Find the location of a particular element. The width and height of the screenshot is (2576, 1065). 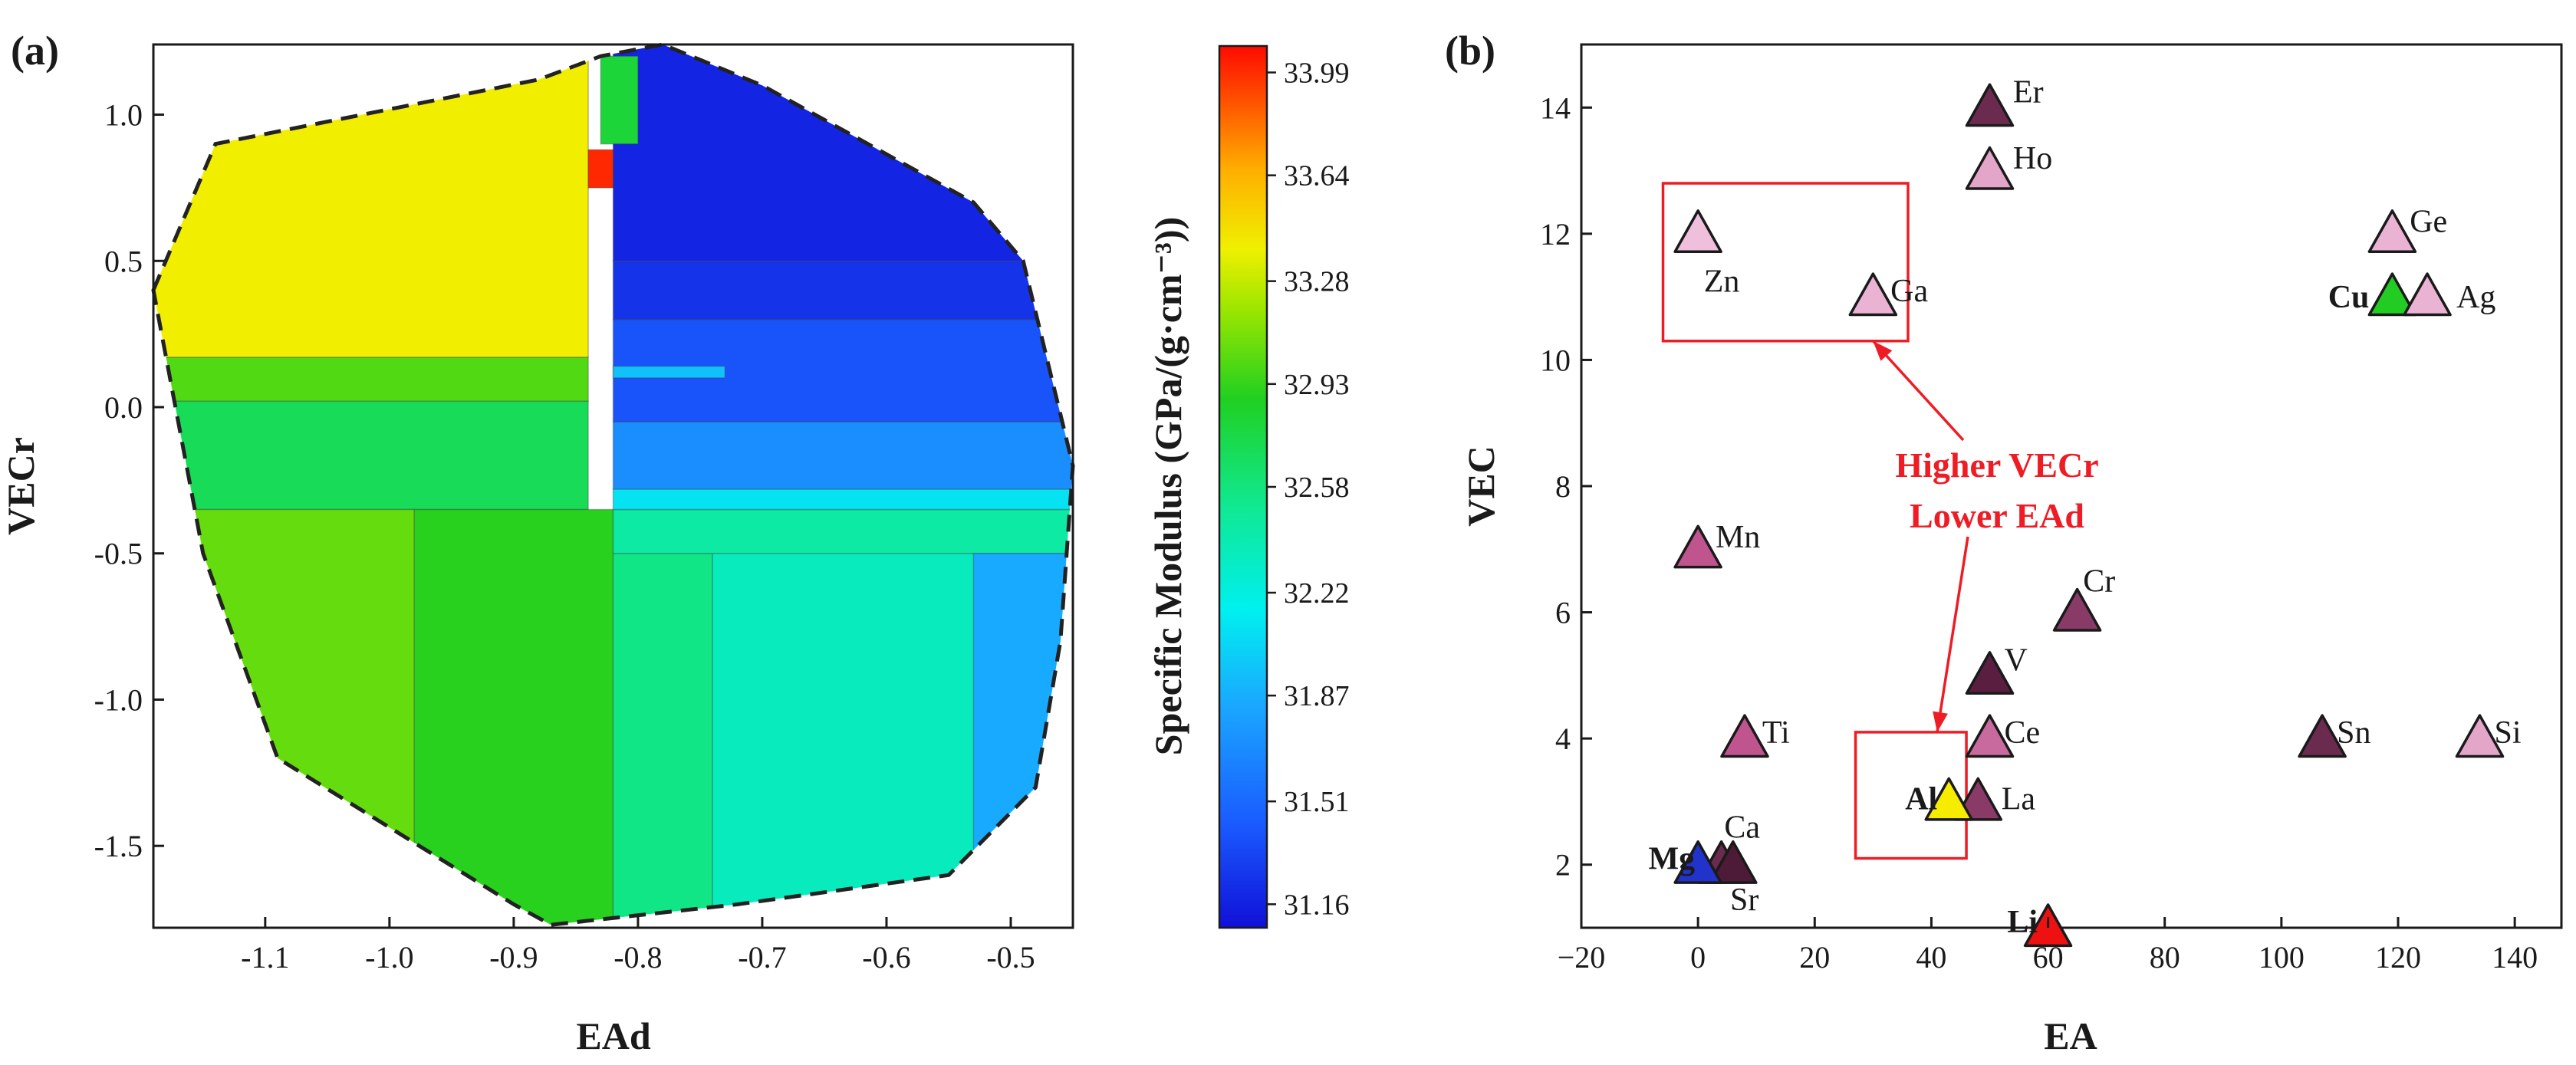

point-label: Zn is located at coordinates (1722, 282).